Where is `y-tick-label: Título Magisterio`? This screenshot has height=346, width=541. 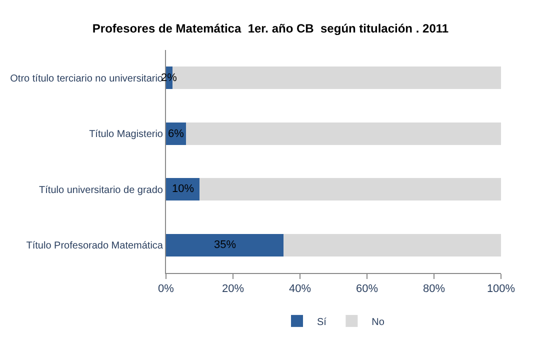
y-tick-label: Título Magisterio is located at coordinates (126, 134).